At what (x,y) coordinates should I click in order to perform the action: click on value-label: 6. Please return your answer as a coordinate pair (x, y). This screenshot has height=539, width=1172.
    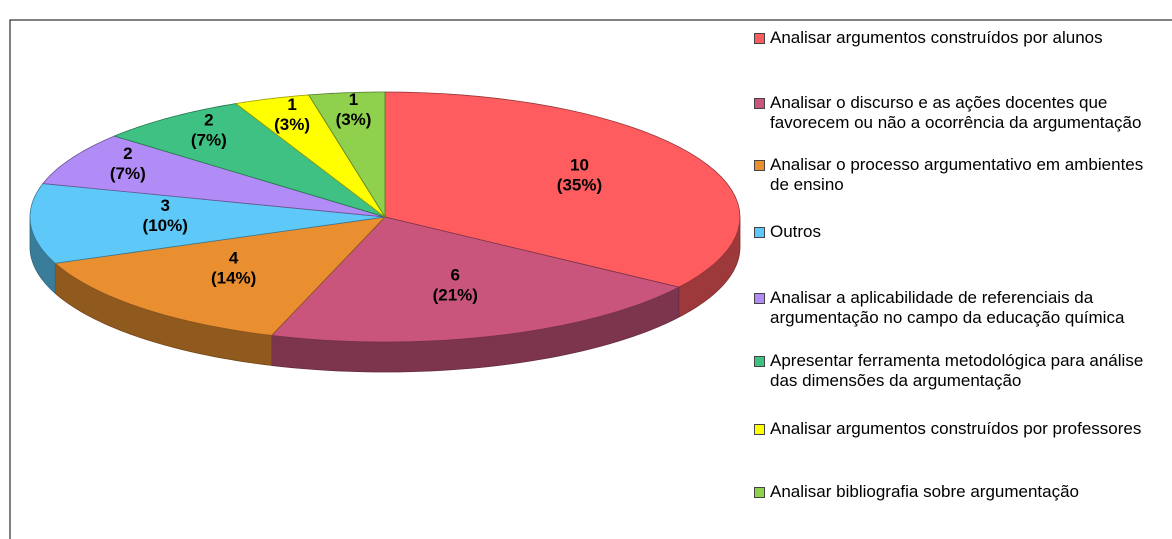
    Looking at the image, I should click on (455, 274).